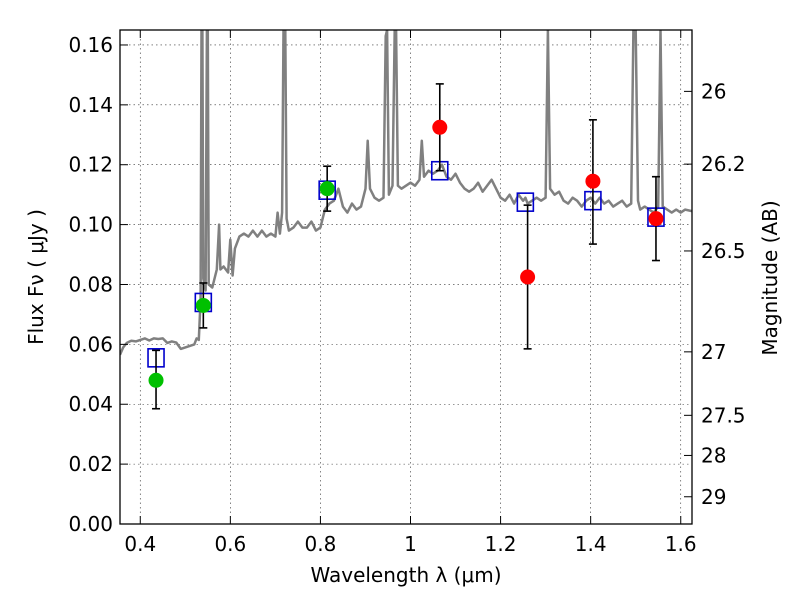 Image resolution: width=800 pixels, height=600 pixels. I want to click on y-axis-label: Flux Fν ( μJy ), so click(36, 277).